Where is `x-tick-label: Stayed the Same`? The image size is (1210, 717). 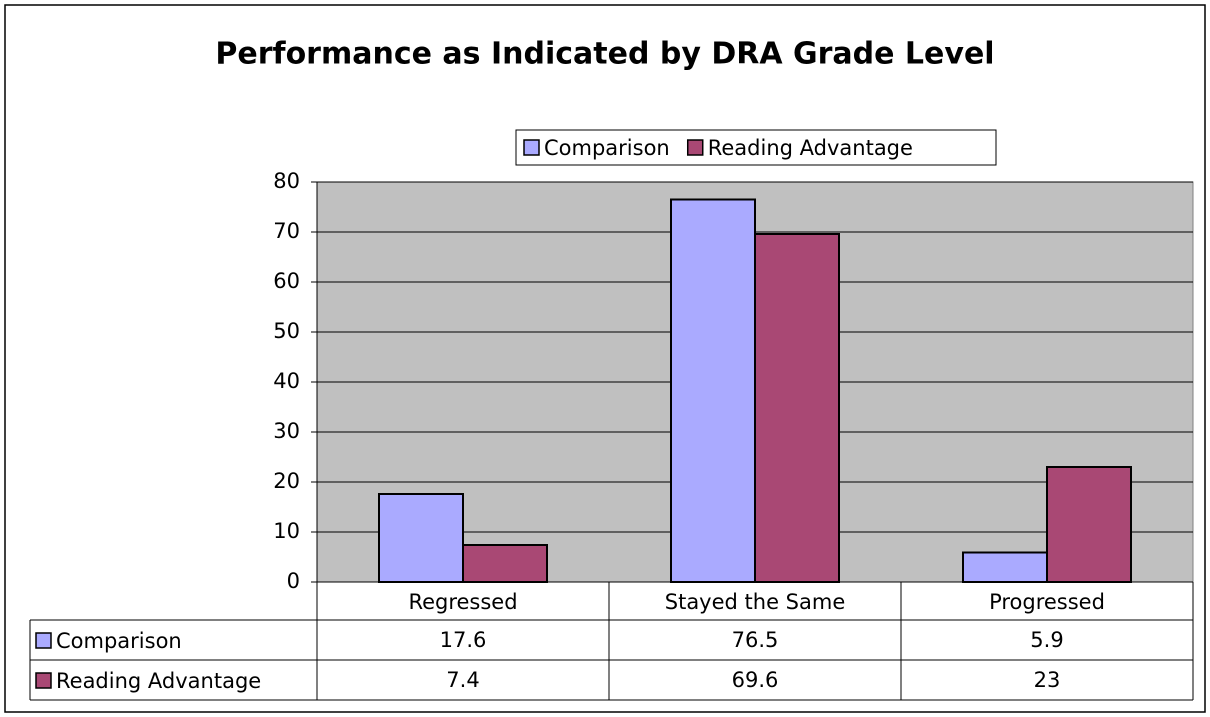
x-tick-label: Stayed the Same is located at coordinates (755, 602).